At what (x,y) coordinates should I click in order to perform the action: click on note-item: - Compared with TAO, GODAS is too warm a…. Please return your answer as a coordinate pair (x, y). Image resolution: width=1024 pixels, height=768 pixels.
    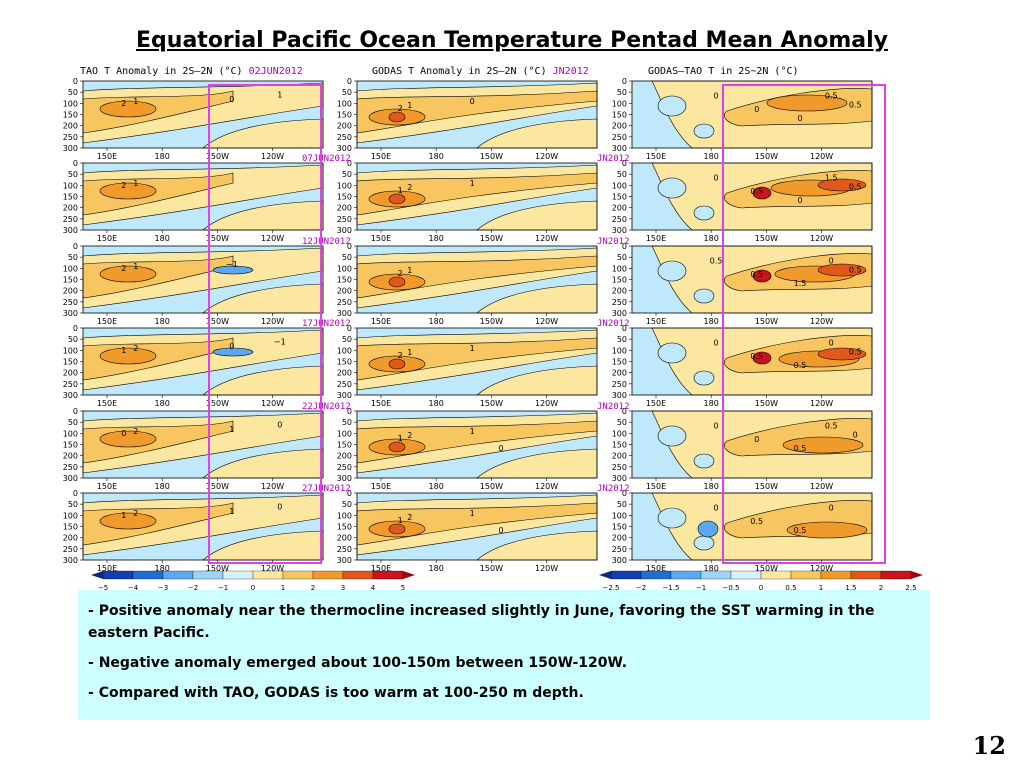
    Looking at the image, I should click on (336, 693).